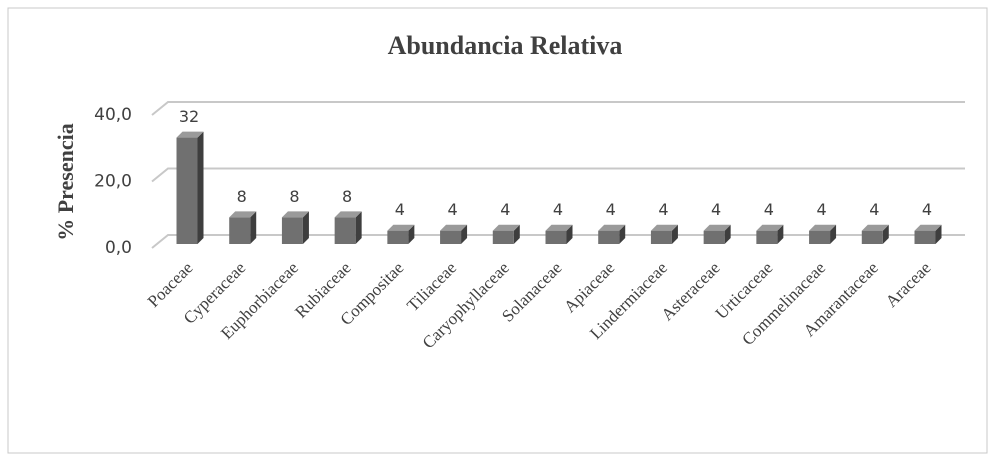 The height and width of the screenshot is (461, 995). Describe the element at coordinates (189, 116) in the screenshot. I see `value-label: 32` at that location.